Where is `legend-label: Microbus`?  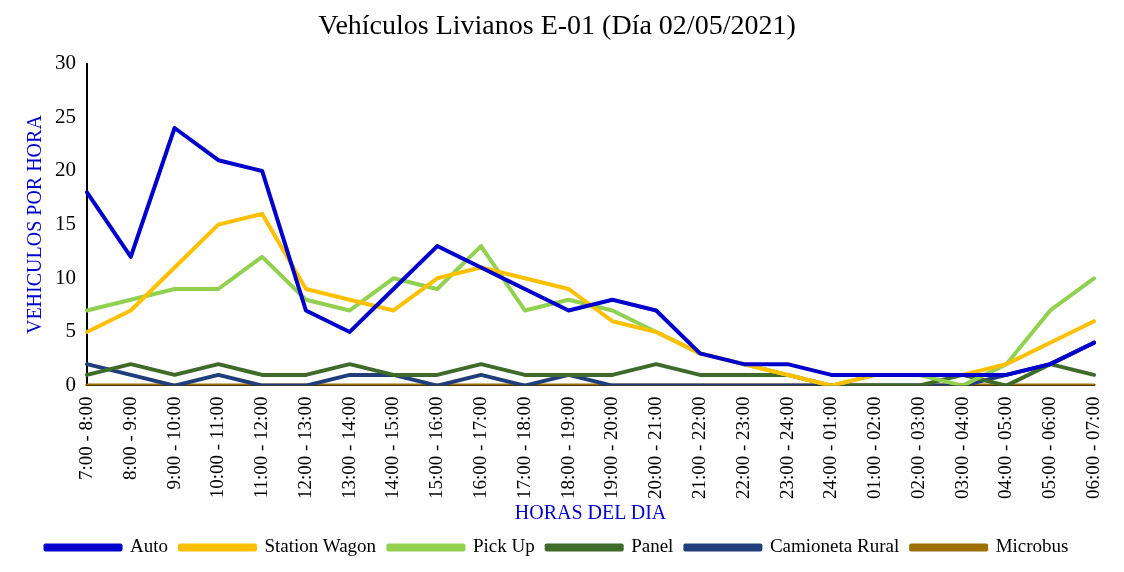
legend-label: Microbus is located at coordinates (1032, 546).